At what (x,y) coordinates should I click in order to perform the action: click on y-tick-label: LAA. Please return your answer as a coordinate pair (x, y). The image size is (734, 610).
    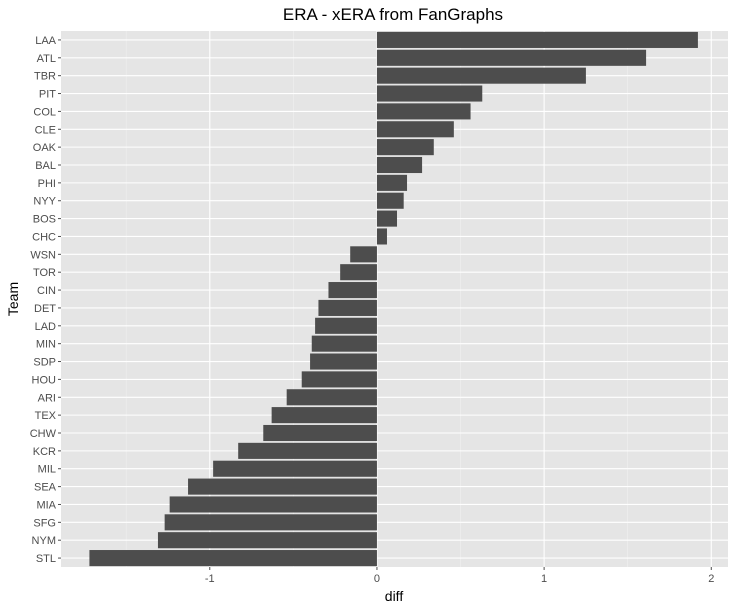
    Looking at the image, I should click on (45, 41).